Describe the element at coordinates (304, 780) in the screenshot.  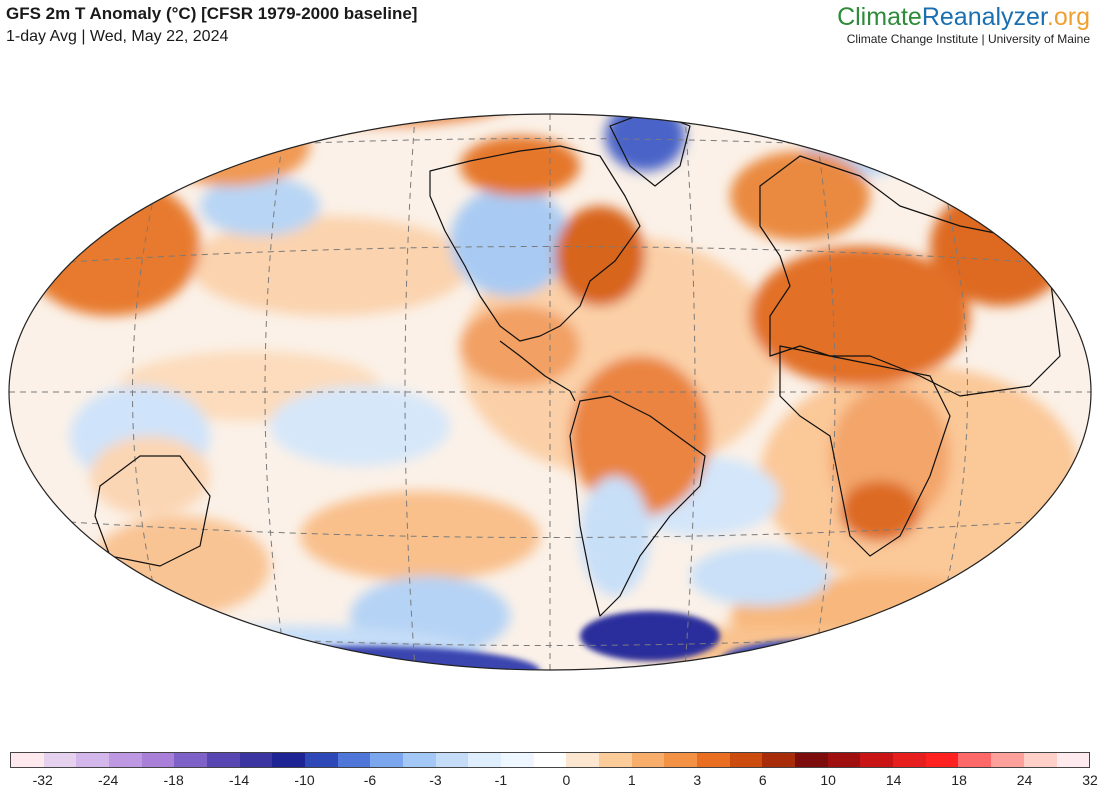
I see `colorbar-tick-label: -10` at that location.